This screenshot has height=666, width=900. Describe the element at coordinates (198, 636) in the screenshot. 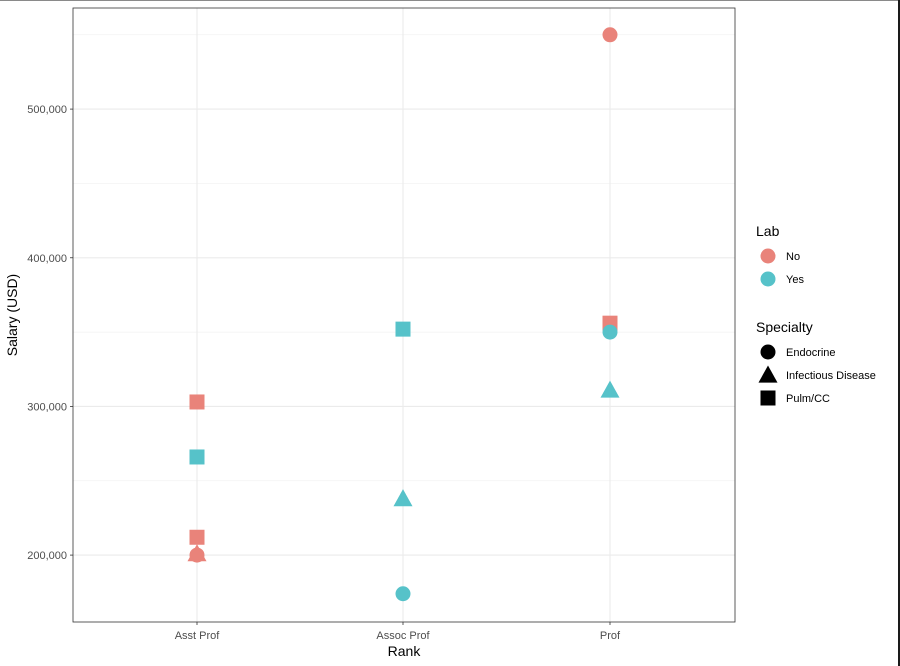

I see `x-tick-label: Asst Prof` at that location.